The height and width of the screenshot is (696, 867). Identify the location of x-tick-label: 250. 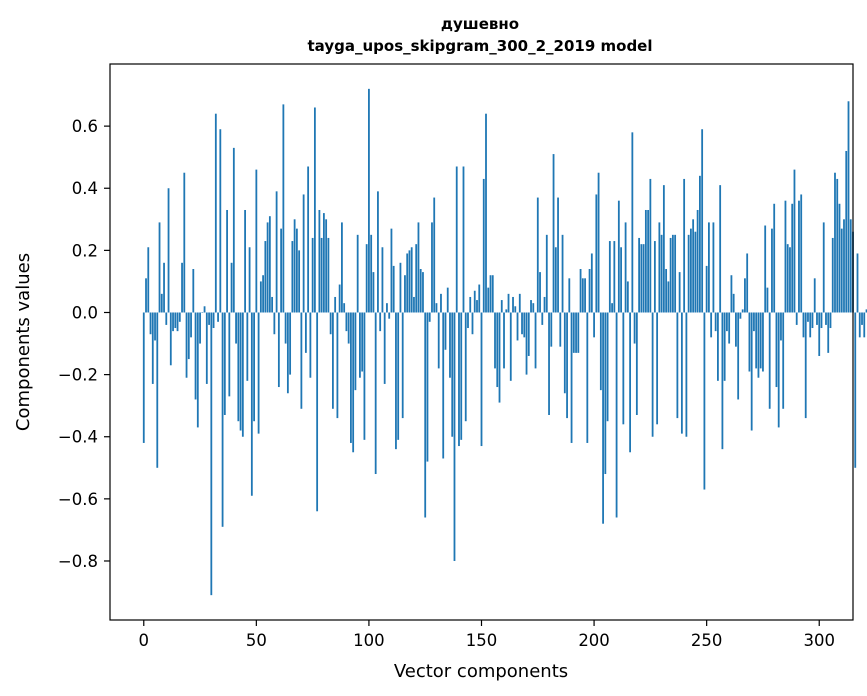
(707, 640).